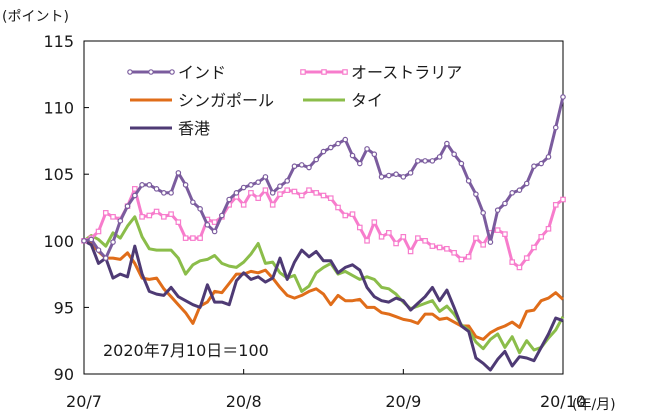  What do you see at coordinates (186, 350) in the screenshot?
I see `annotation-base-date: 2020年7月10日＝100` at bounding box center [186, 350].